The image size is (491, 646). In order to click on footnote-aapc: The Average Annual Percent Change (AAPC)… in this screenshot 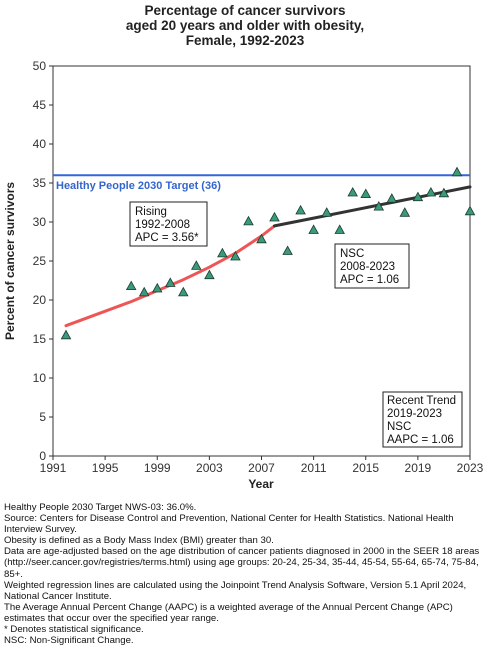, I will do `click(228, 612)`.